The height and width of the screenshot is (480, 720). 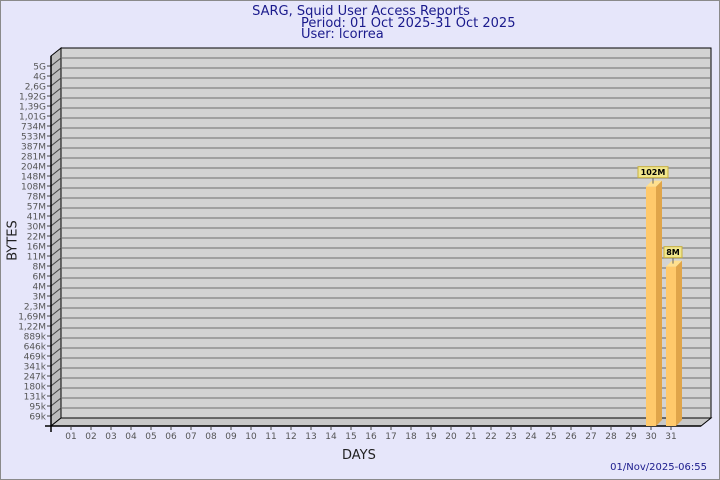 What do you see at coordinates (361, 11) in the screenshot?
I see `chart-title: SARG, Squid User Access Reports` at bounding box center [361, 11].